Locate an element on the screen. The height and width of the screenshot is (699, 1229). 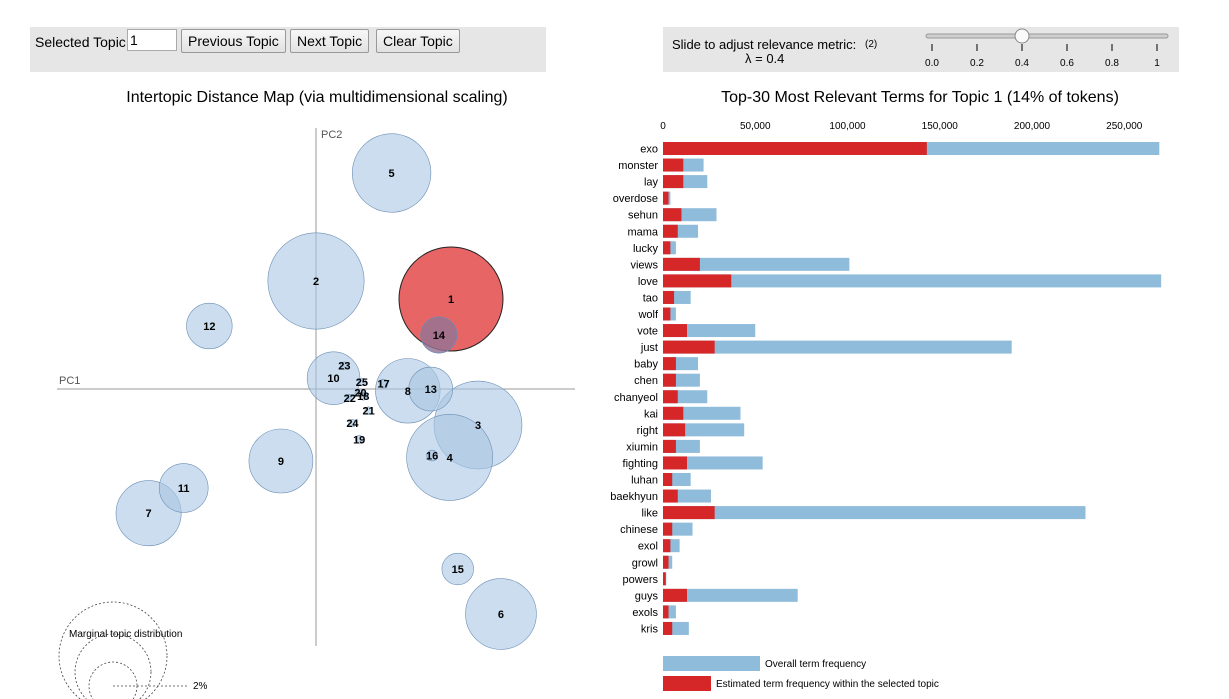
estimated-bar-baby is located at coordinates (669, 364).